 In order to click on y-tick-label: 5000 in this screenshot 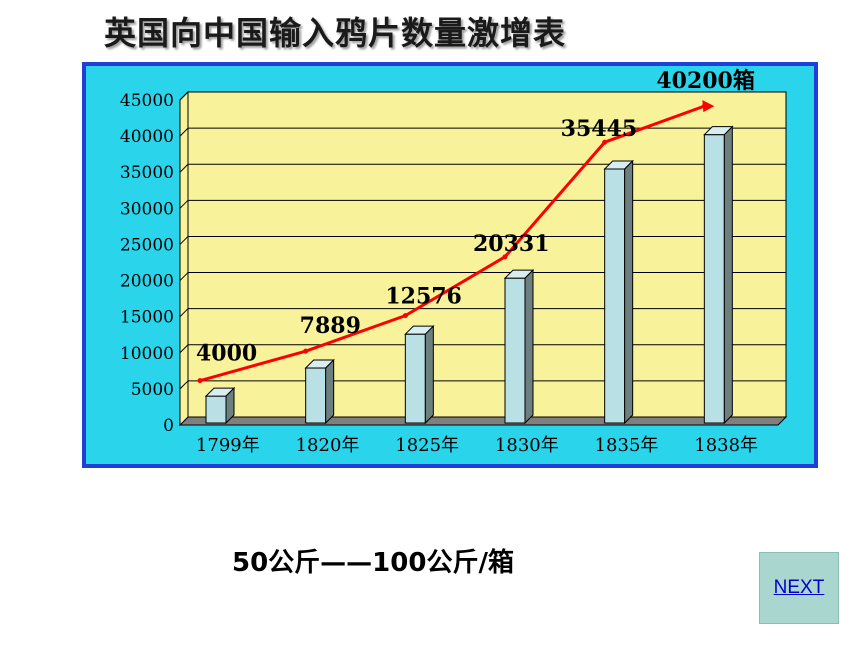, I will do `click(152, 390)`.